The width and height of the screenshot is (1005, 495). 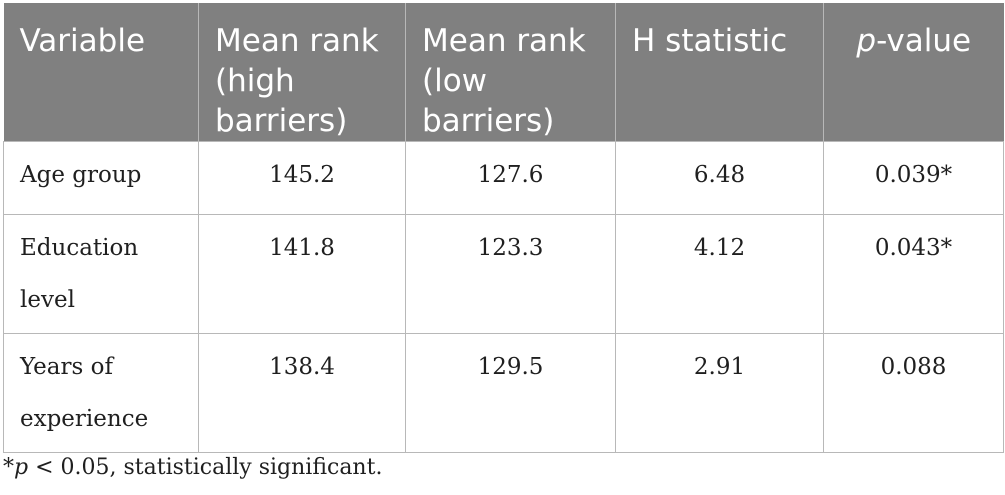 What do you see at coordinates (719, 178) in the screenshot?
I see `cell-h-statistic: 6.48` at bounding box center [719, 178].